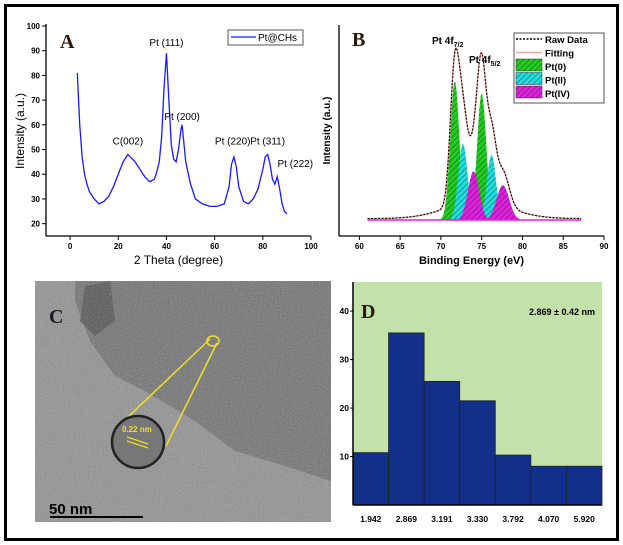  I want to click on mean-size-annotation: 2.869 ± 0.42 nm, so click(562, 312).